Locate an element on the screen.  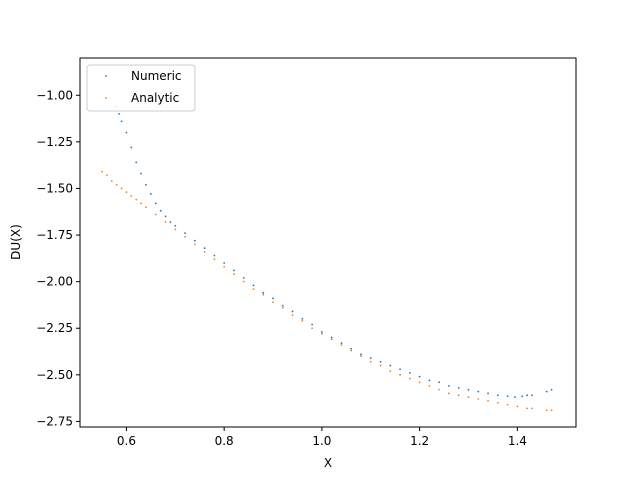
y-tick-label: −2.25 is located at coordinates (54, 328).